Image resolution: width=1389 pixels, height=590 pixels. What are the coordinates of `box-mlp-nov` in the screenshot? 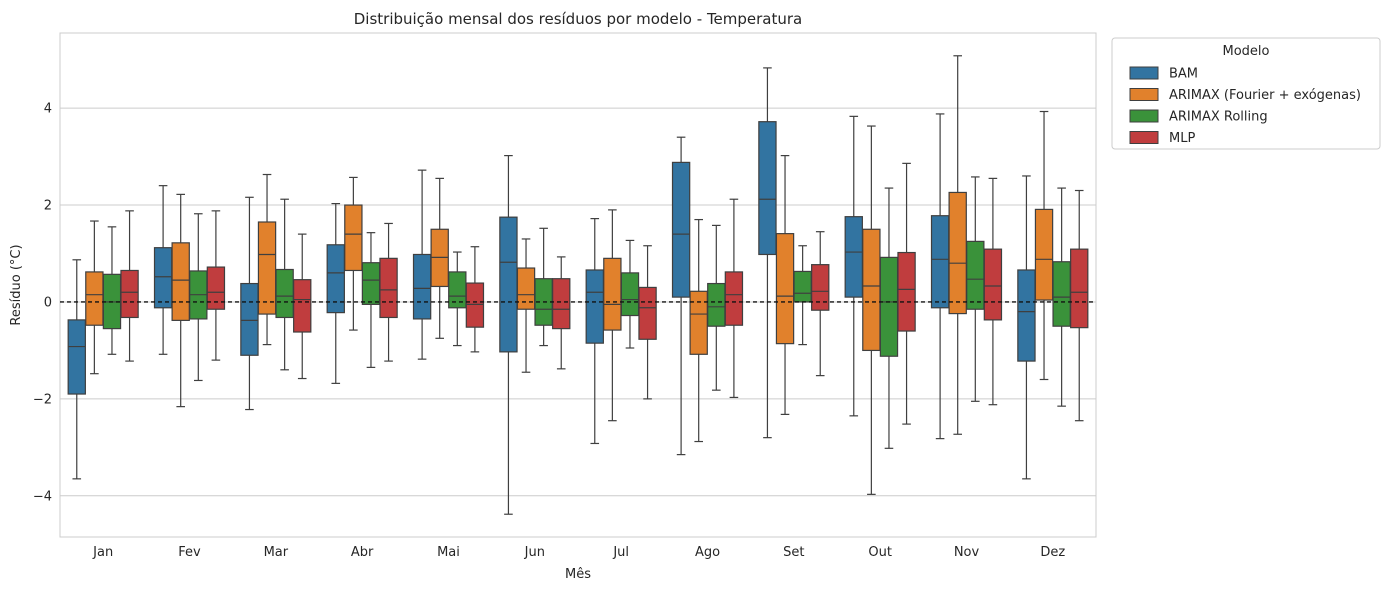 It's located at (993, 291).